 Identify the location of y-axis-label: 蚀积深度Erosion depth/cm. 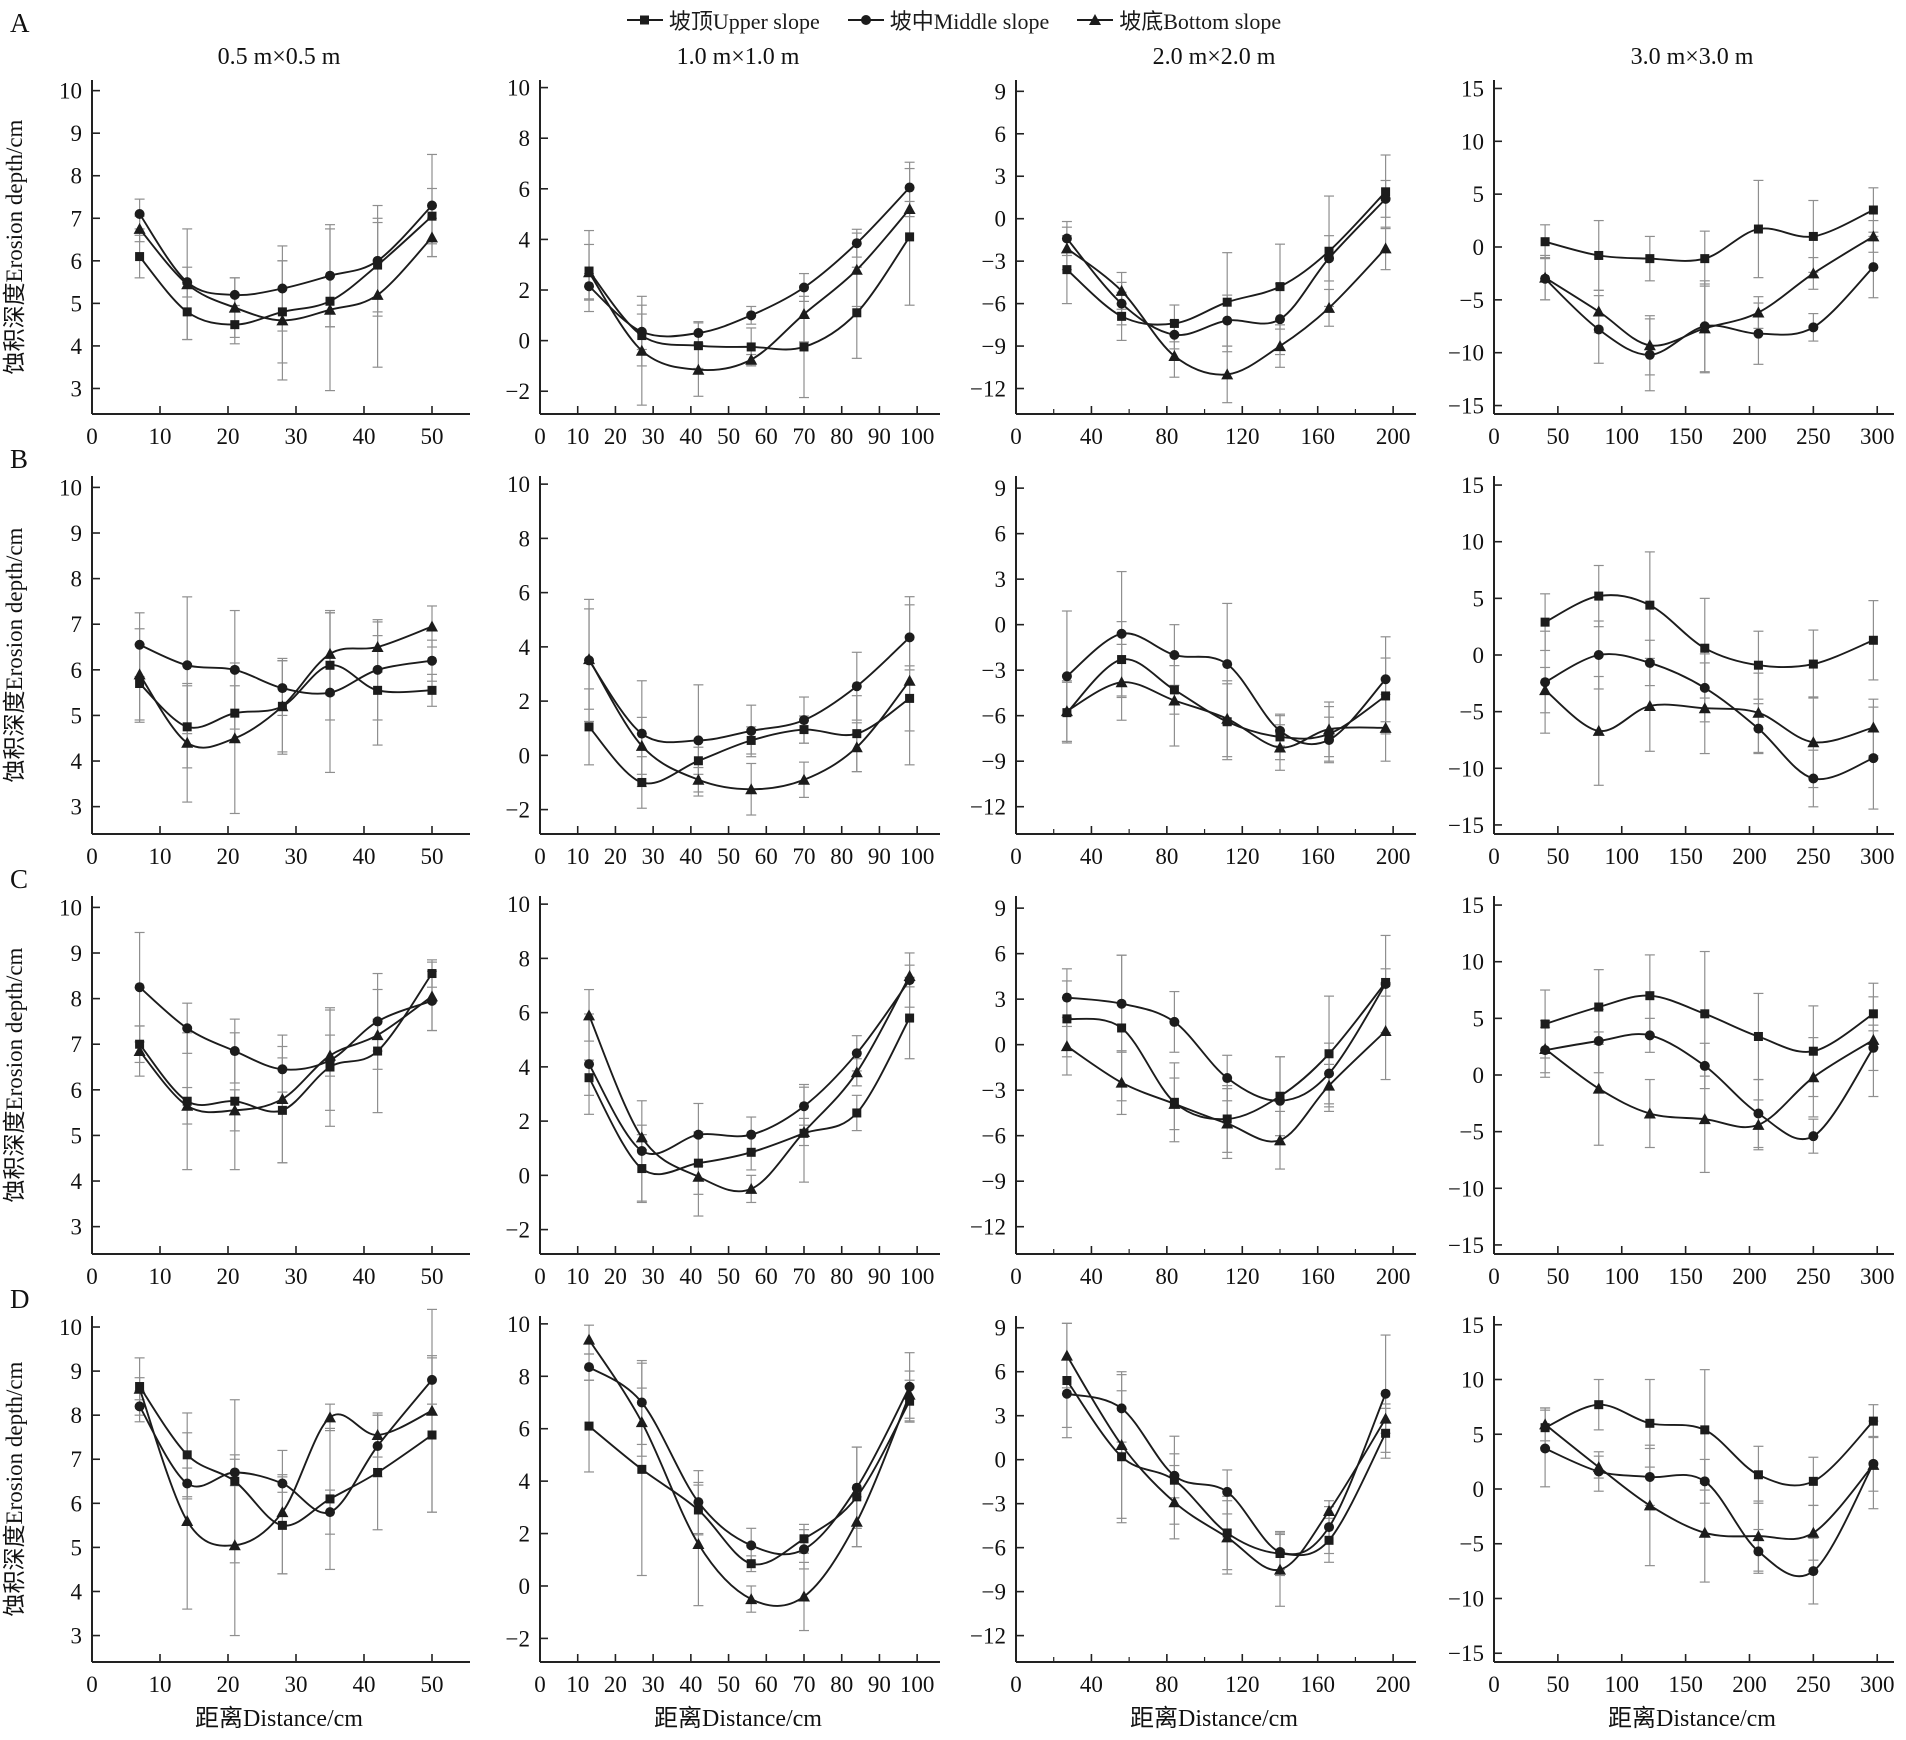
(14, 246).